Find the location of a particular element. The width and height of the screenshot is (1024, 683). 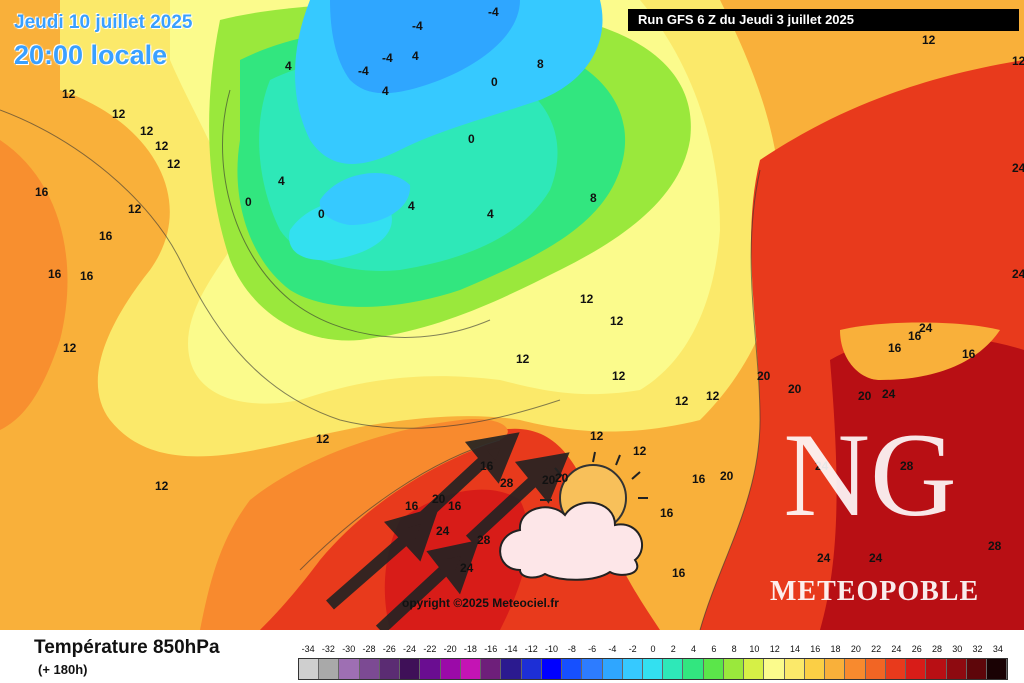

color-scale is located at coordinates (653, 669).